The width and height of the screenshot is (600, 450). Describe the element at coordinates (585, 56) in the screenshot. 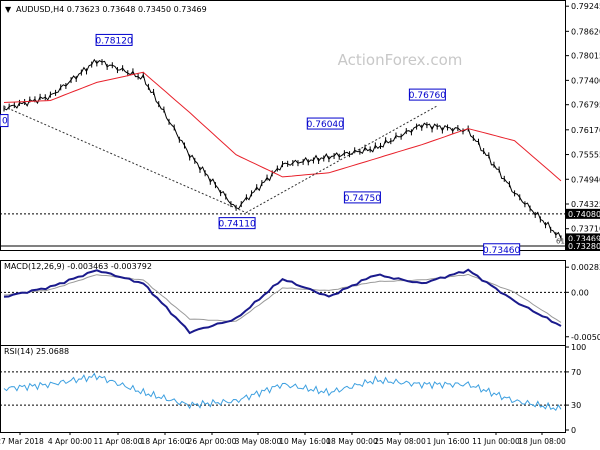

I see `y-tick-label: 0.78015` at that location.